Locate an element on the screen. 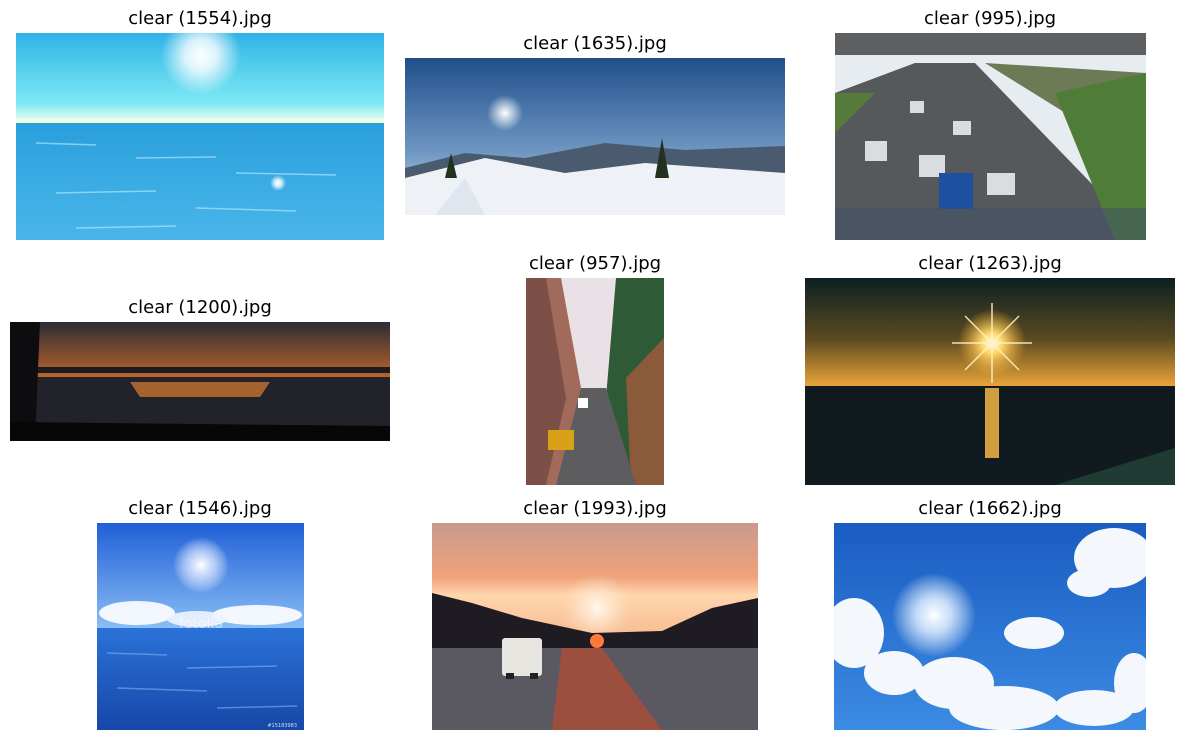 This screenshot has height=740, width=1184. image-thumbnail-blue-water-sun: fotolia #15183983 is located at coordinates (200, 626).